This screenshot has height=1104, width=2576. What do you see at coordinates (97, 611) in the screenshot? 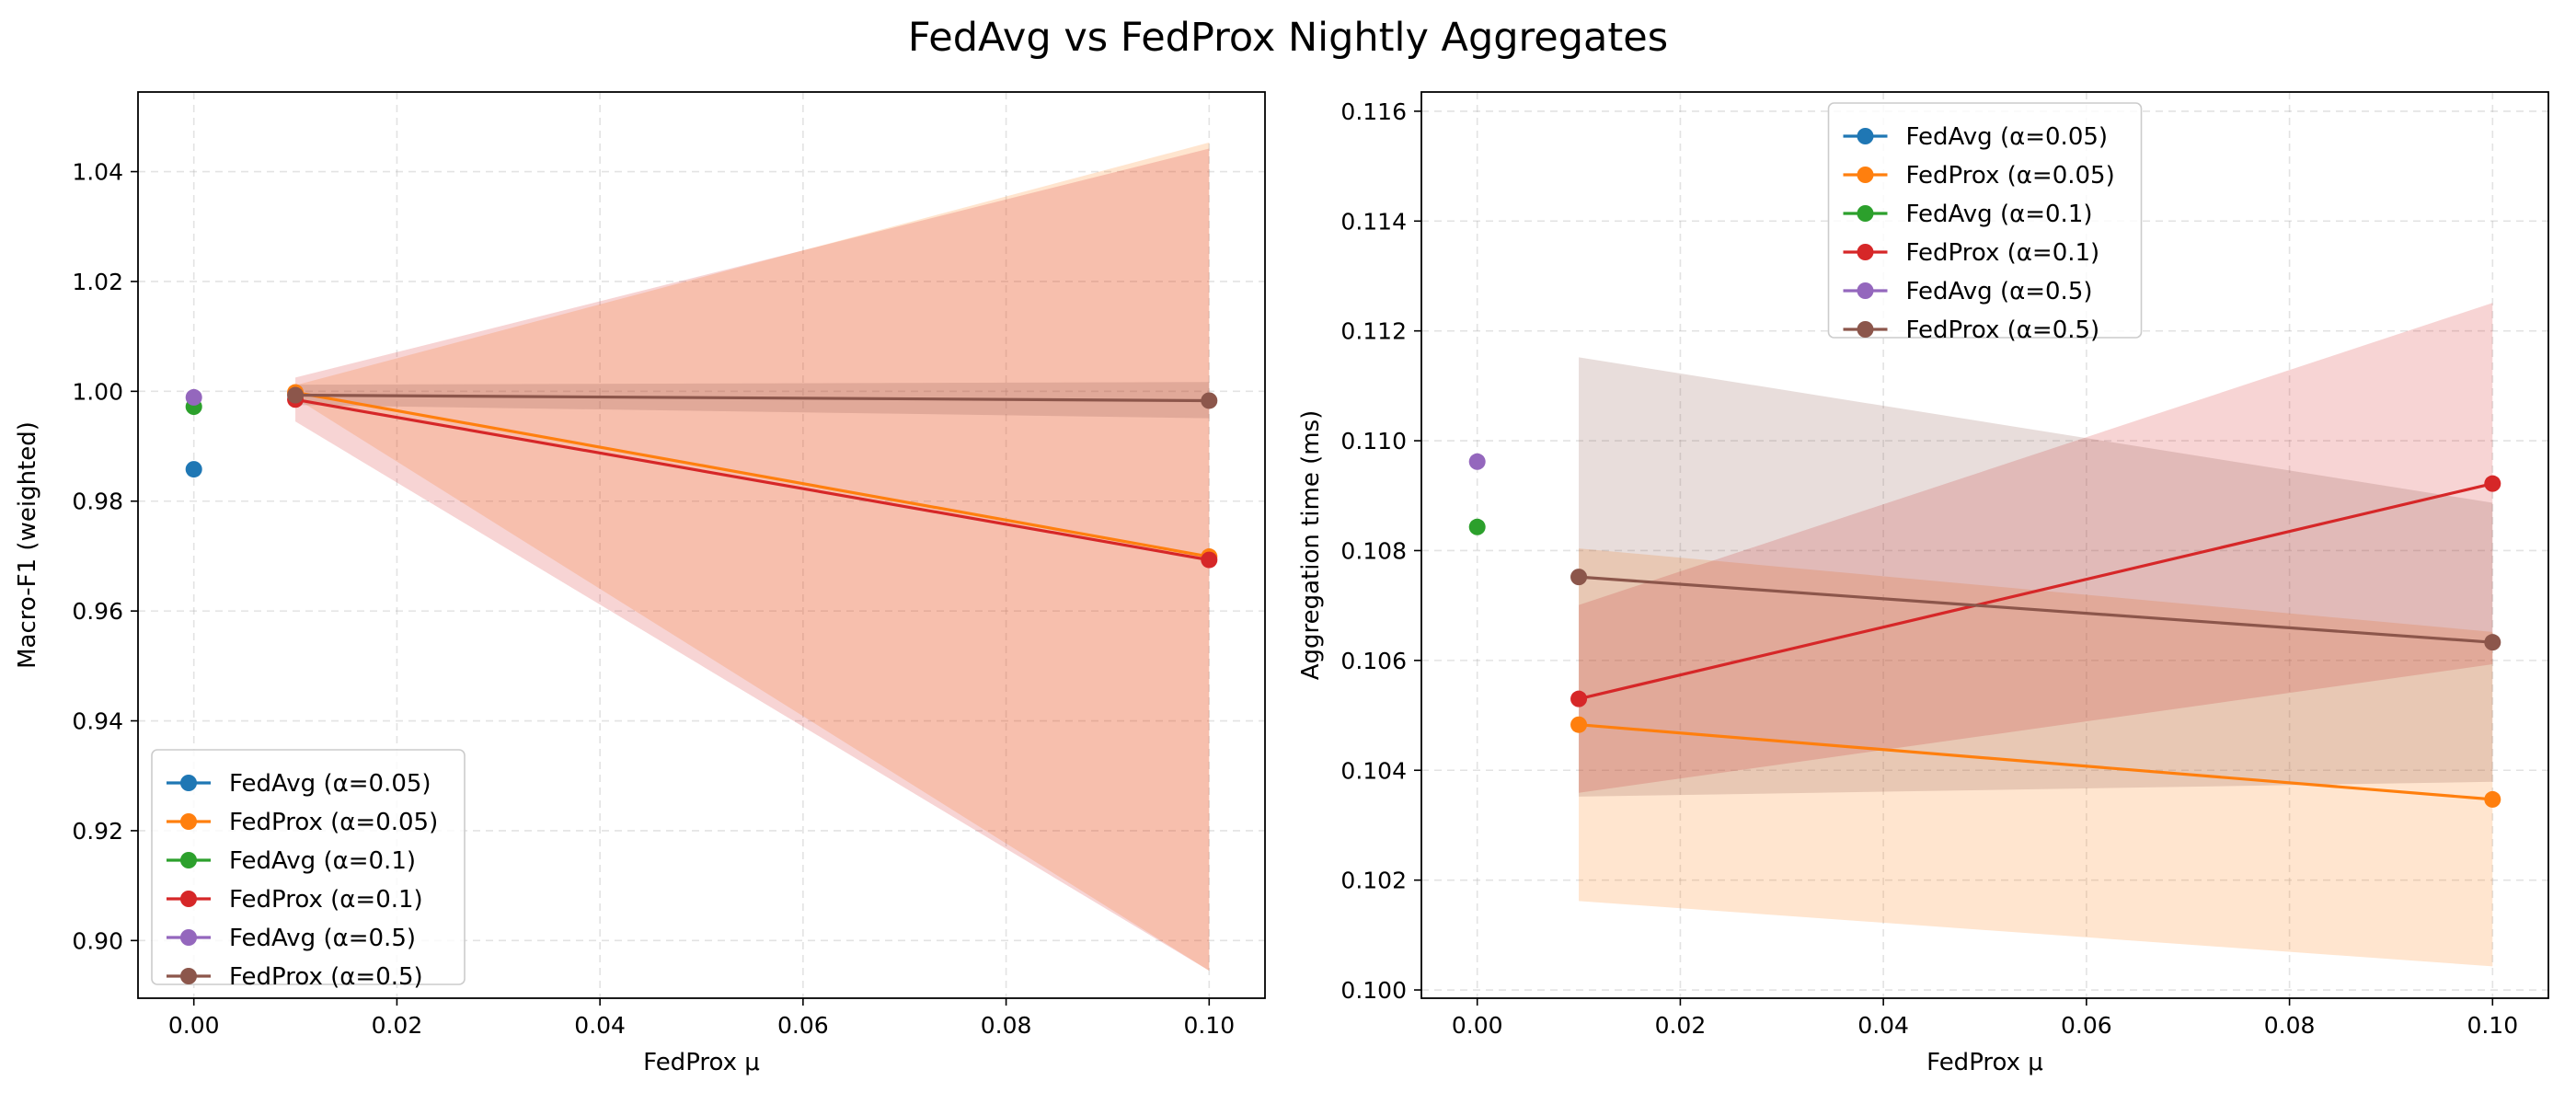
I see `y-tick-label: 0.96` at bounding box center [97, 611].